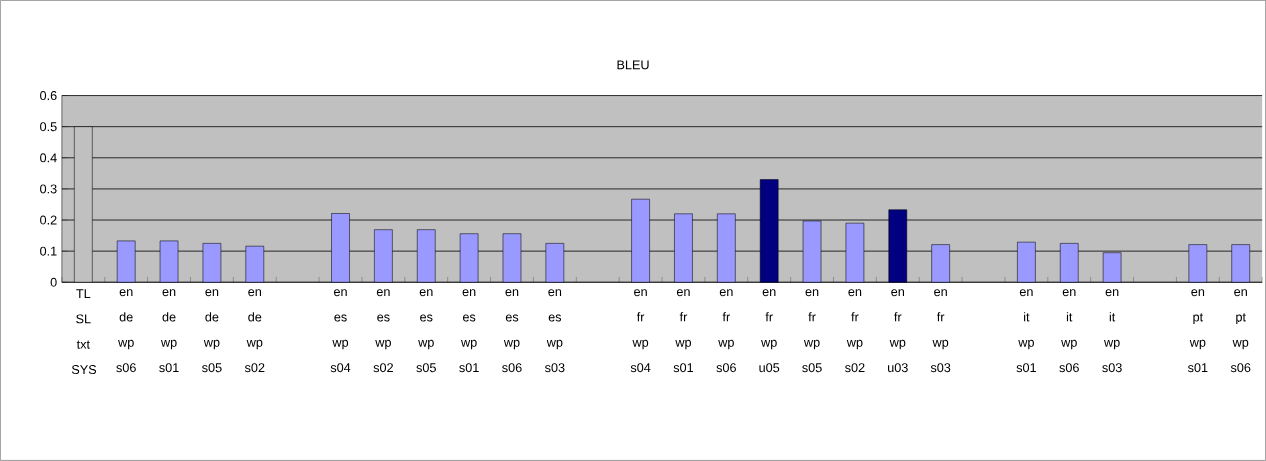 This screenshot has width=1266, height=461. I want to click on category-label: en pt wp s01, so click(1197, 331).